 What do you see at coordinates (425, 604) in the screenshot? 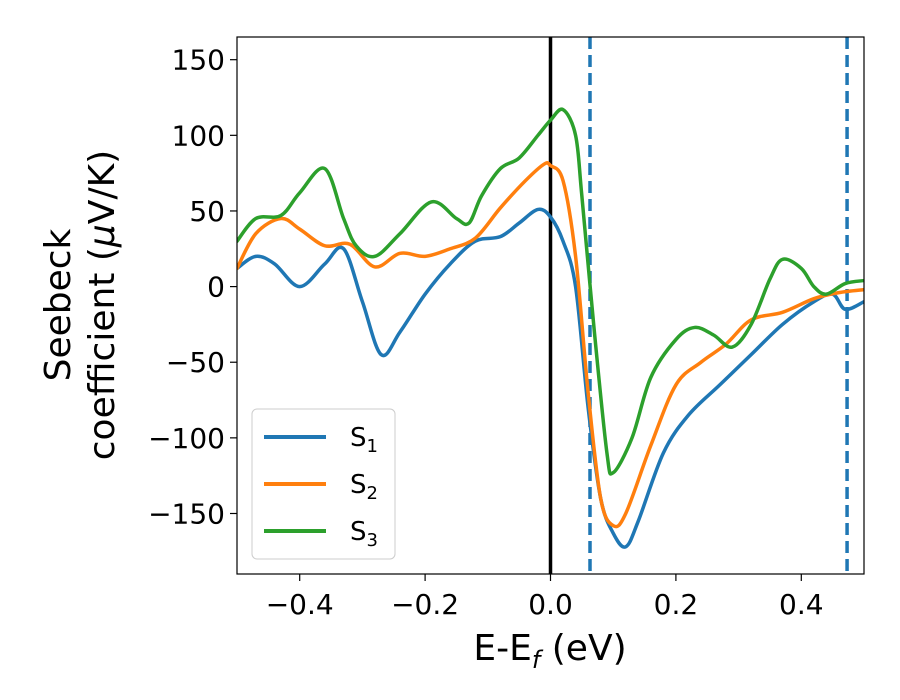
I see `x-tick-label: −0.2` at bounding box center [425, 604].